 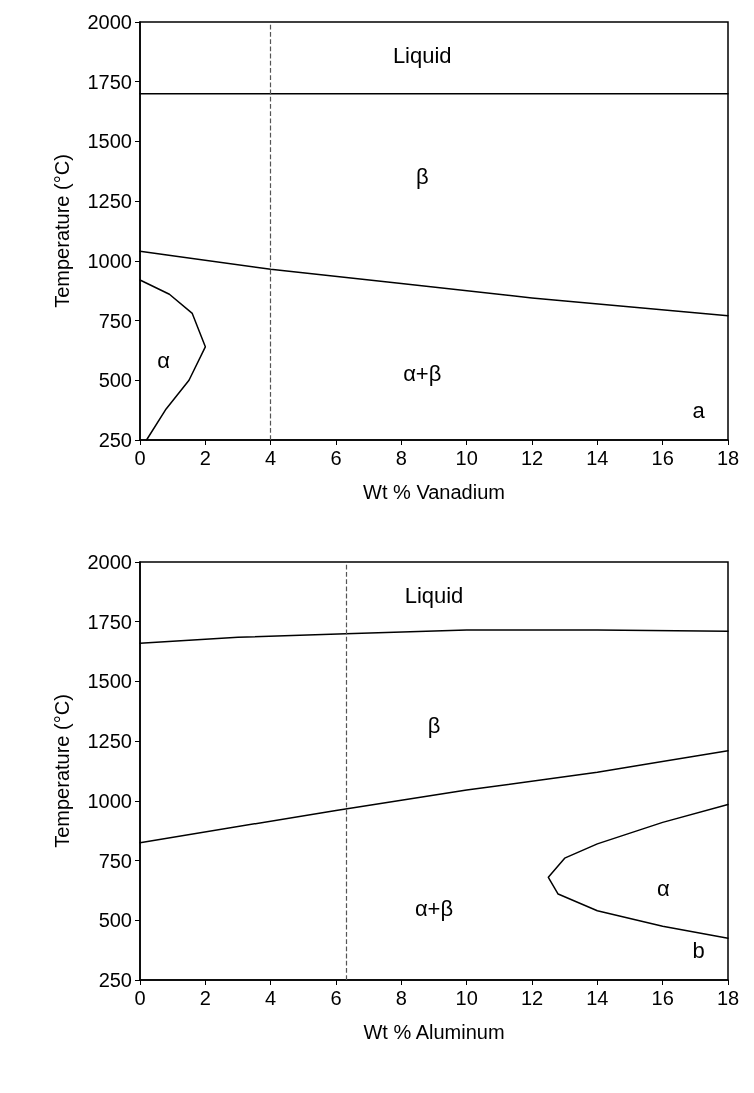 I want to click on annotation: a, so click(x=699, y=411).